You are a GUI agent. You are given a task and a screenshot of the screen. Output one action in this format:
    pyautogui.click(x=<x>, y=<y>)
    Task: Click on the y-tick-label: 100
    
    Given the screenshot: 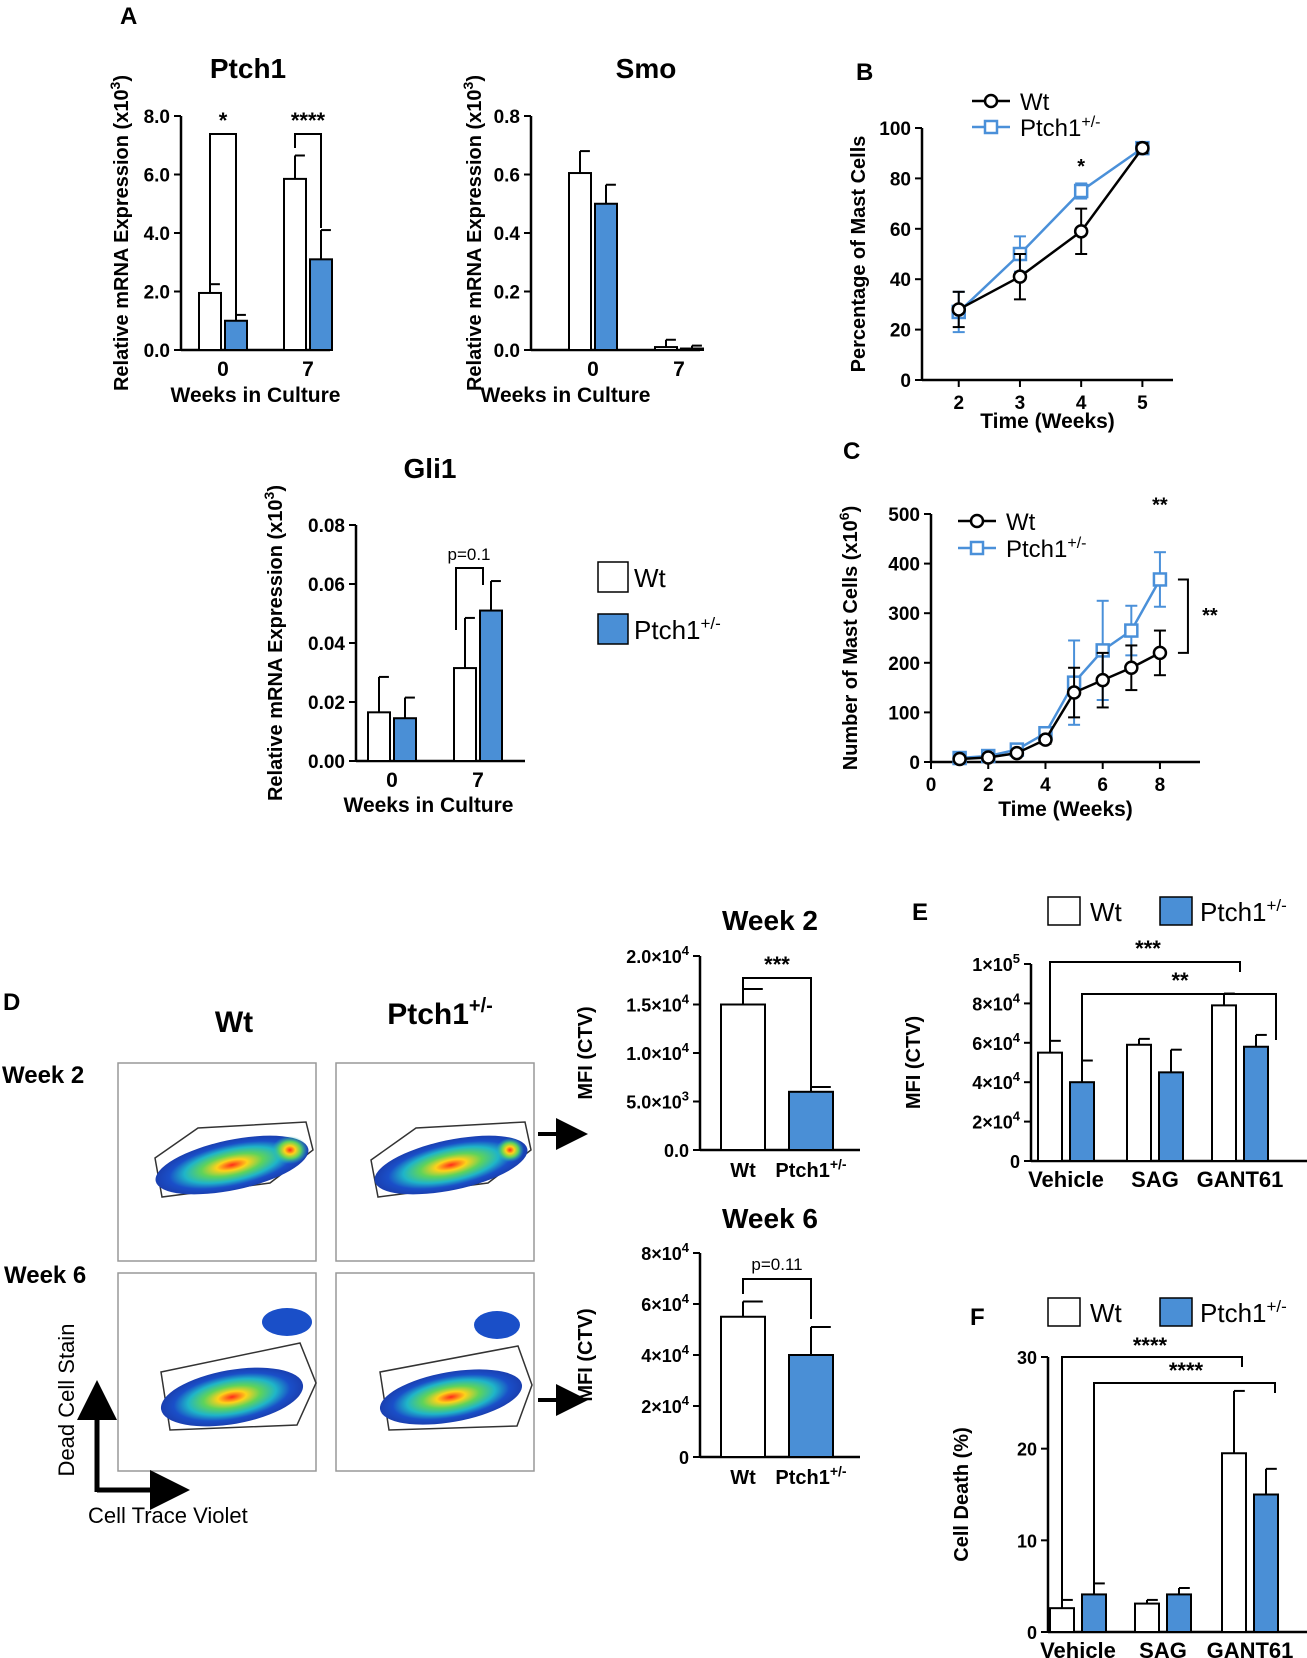 What is the action you would take?
    pyautogui.click(x=904, y=713)
    